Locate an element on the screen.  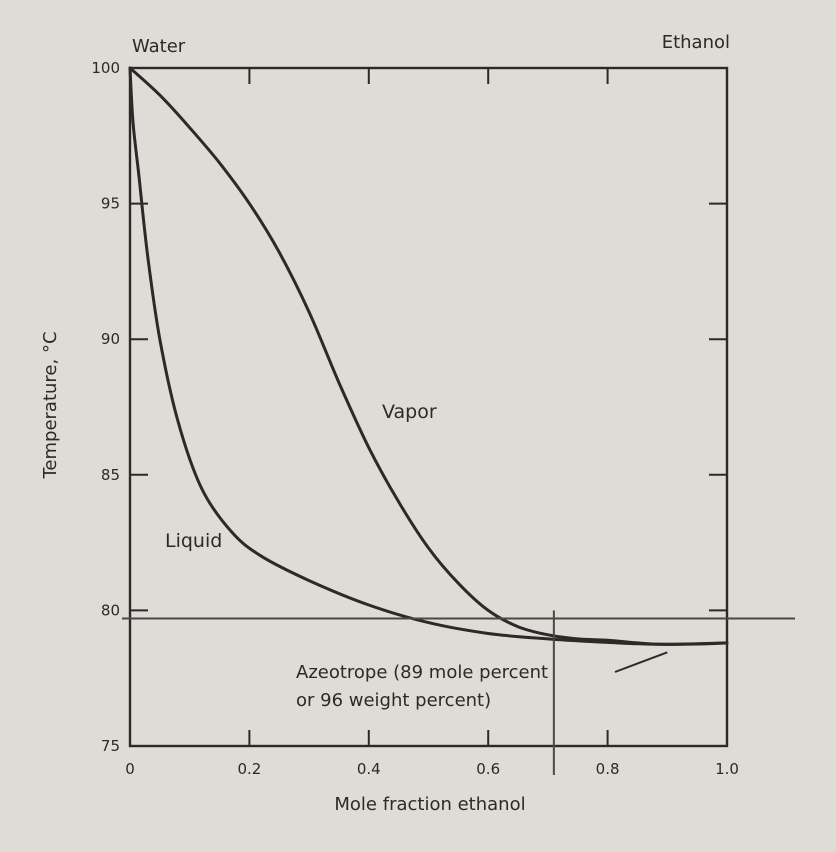
annotation-line-2: or 96 weight percent) is located at coordinates (393, 700).